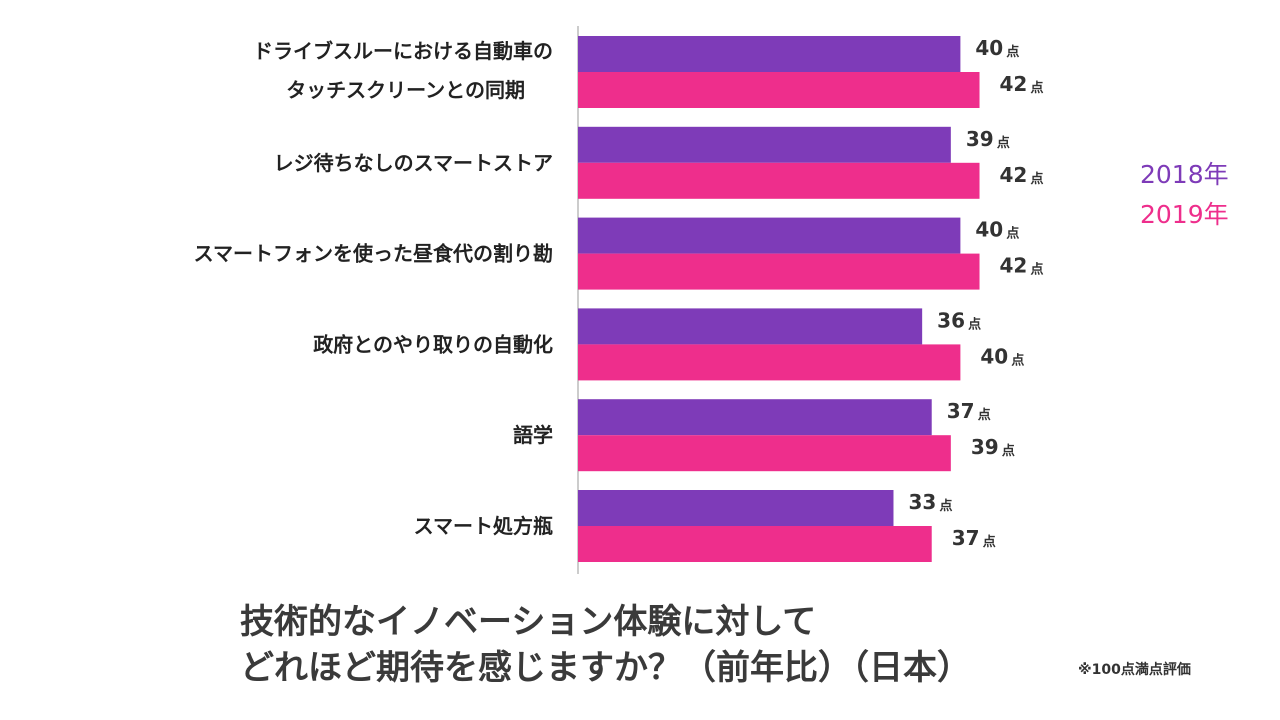 The width and height of the screenshot is (1280, 720). What do you see at coordinates (413, 163) in the screenshot?
I see `category-label: レジ待ちなしのスマートストア` at bounding box center [413, 163].